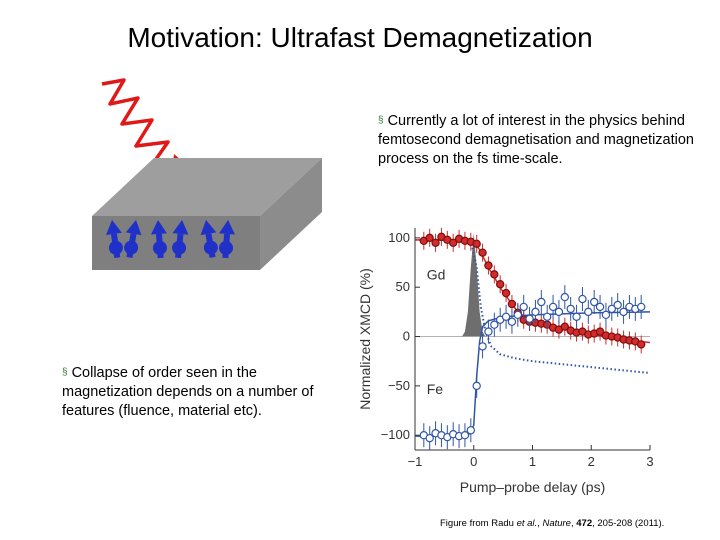 This screenshot has width=720, height=540. Describe the element at coordinates (291, 214) in the screenshot. I see `slab-side-face` at that location.